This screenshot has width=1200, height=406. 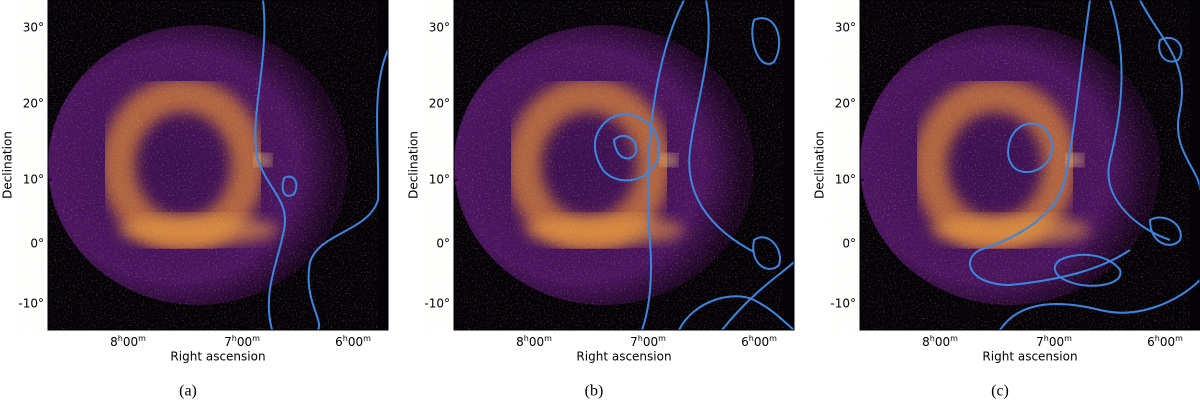 What do you see at coordinates (1000, 391) in the screenshot?
I see `panel-caption: (c)` at bounding box center [1000, 391].